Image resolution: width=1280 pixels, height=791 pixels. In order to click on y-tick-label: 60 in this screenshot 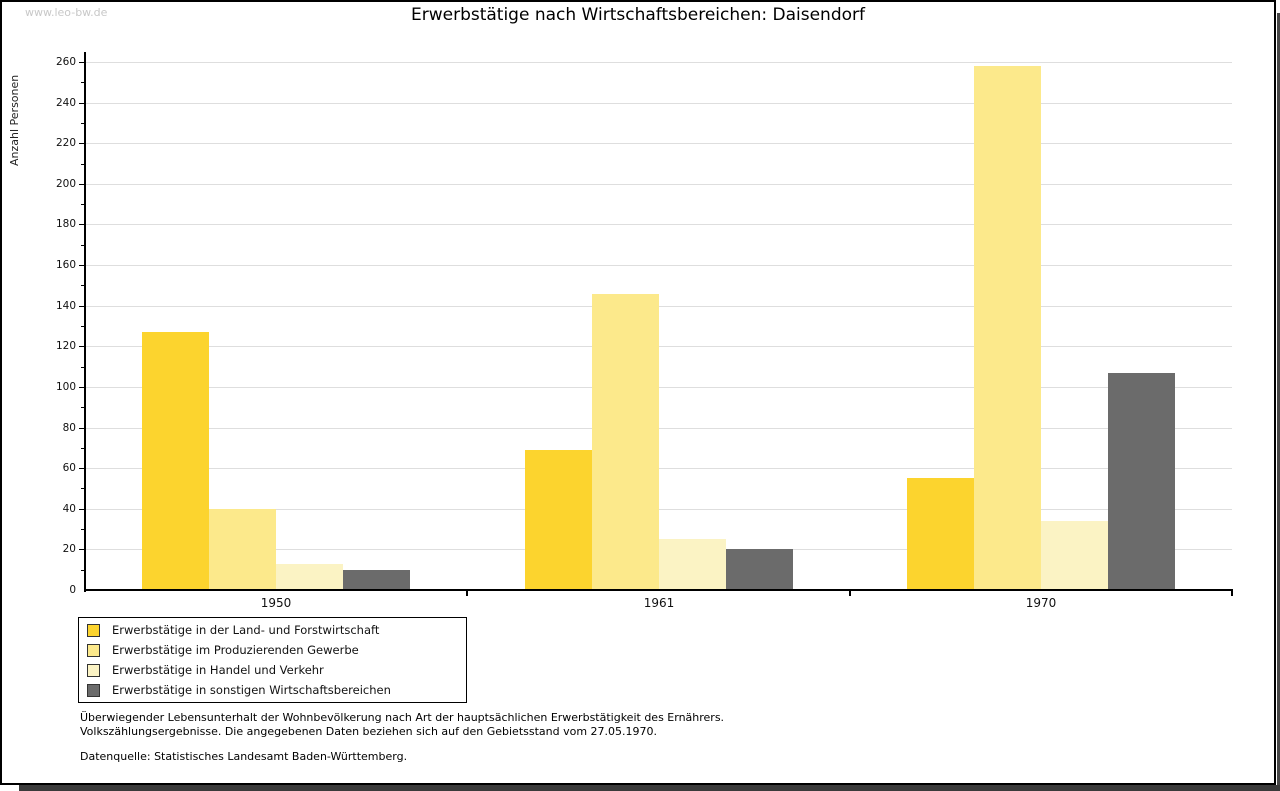, I will do `click(69, 468)`.